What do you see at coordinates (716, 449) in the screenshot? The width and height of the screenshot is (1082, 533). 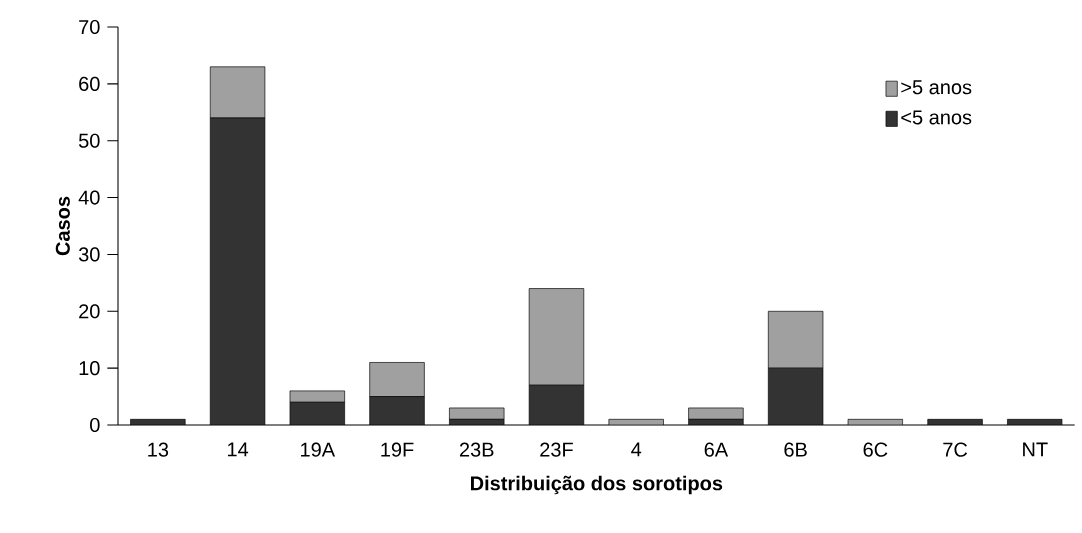 I see `x-tick-label: 6A` at bounding box center [716, 449].